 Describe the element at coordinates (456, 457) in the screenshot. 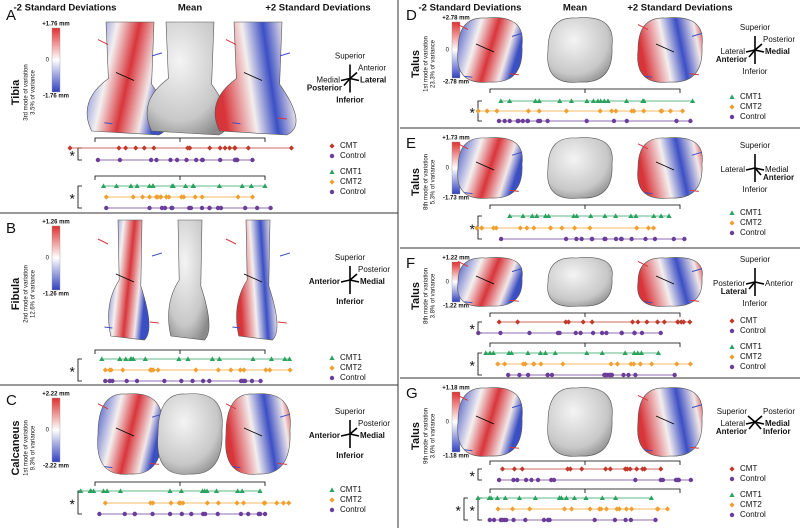

I see `scale-min: -1.18 mm` at that location.